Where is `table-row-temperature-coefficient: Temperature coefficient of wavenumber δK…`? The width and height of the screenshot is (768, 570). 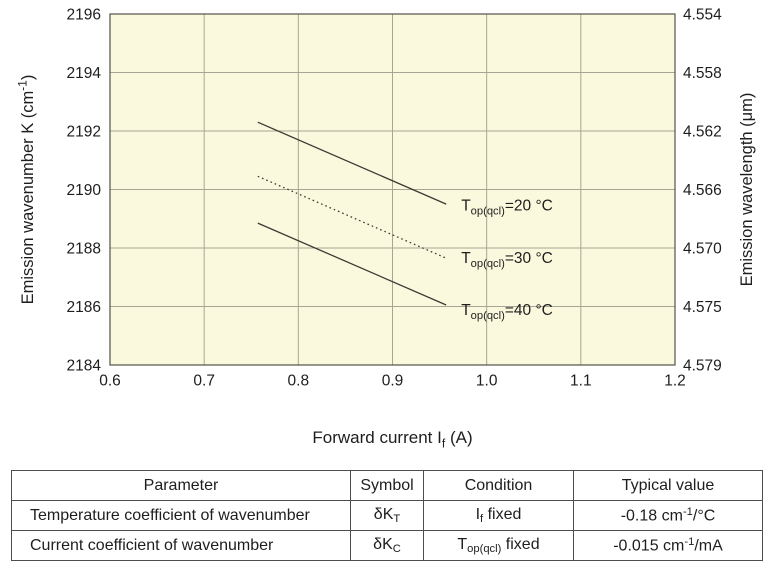
table-row-temperature-coefficient: Temperature coefficient of wavenumber δK… is located at coordinates (387, 515).